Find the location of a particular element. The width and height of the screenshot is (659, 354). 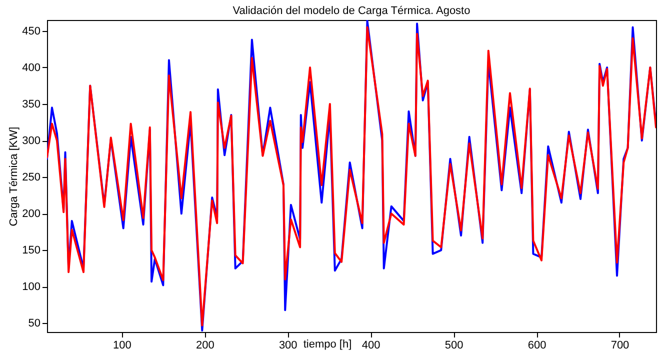

x-tick-label: 300 is located at coordinates (288, 346).